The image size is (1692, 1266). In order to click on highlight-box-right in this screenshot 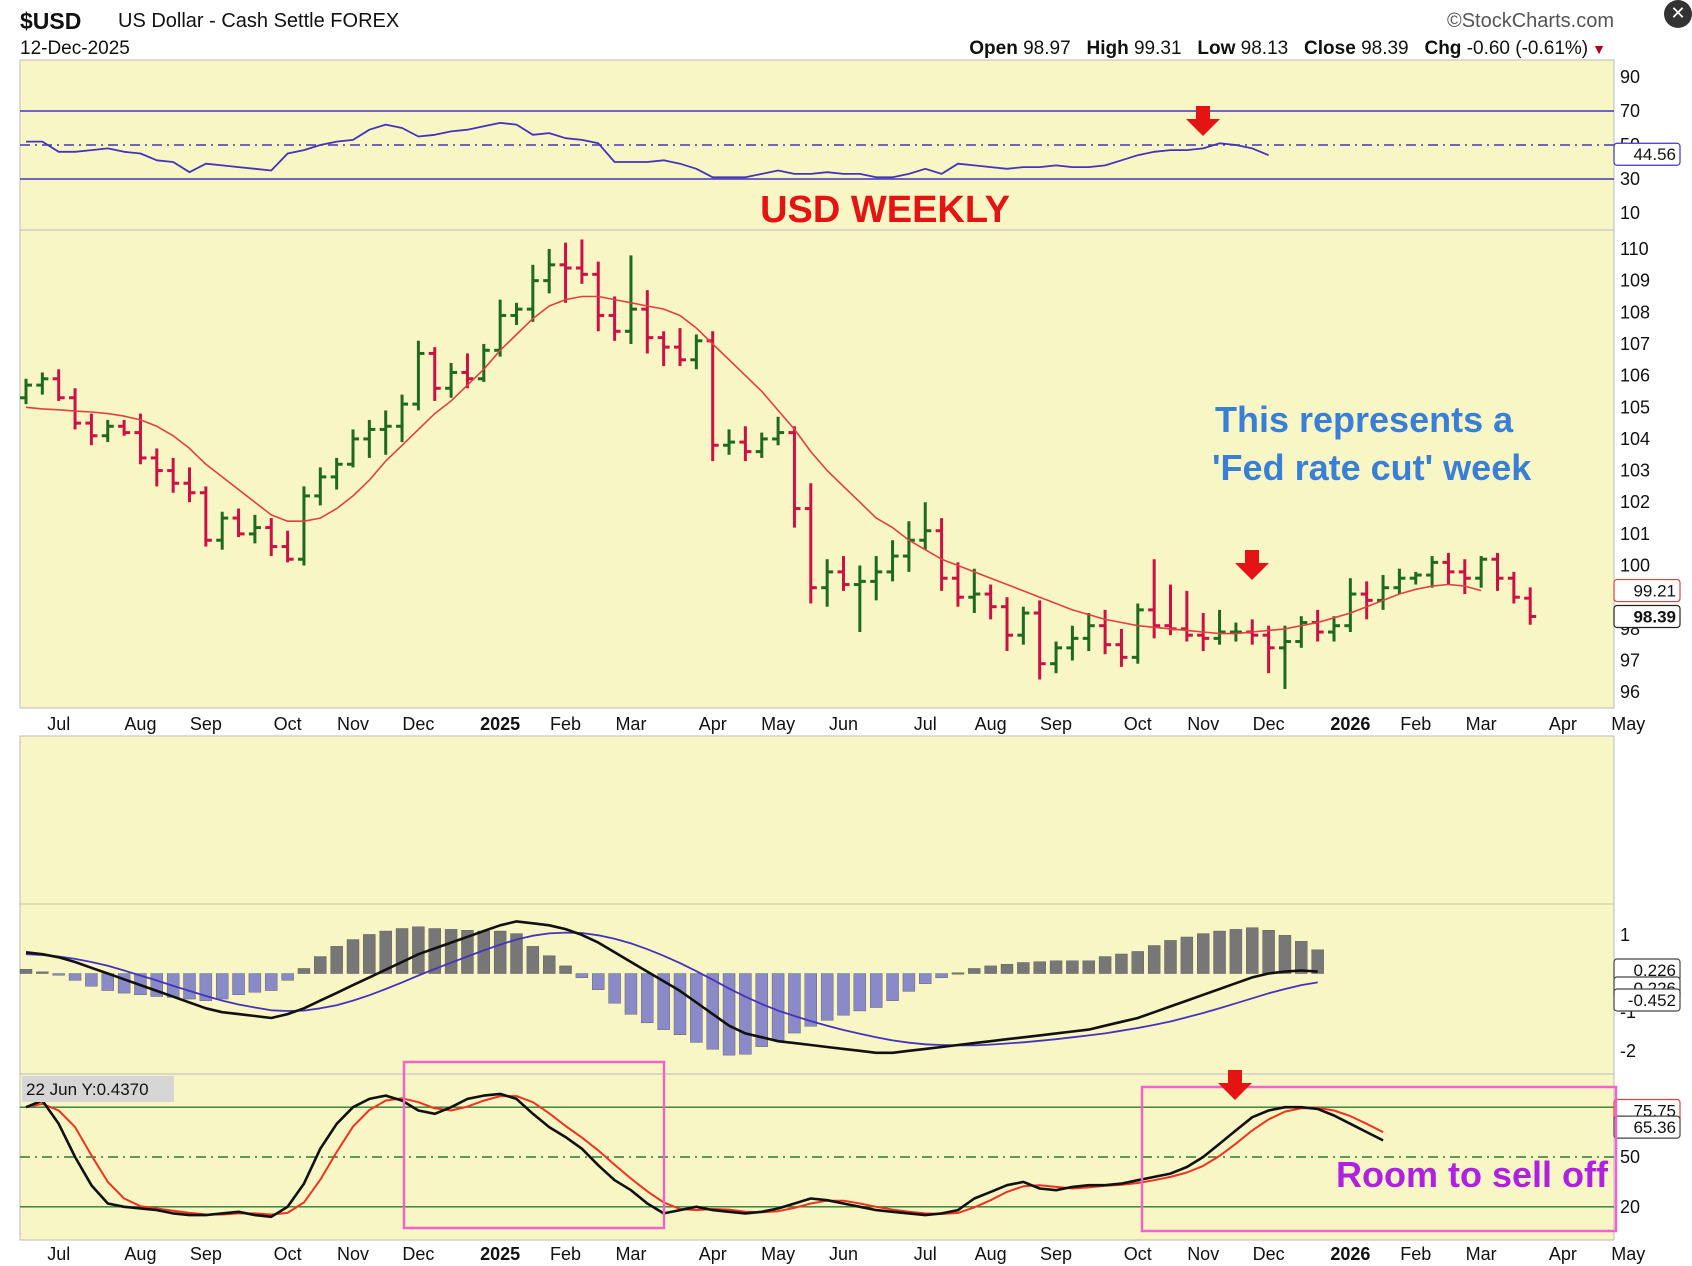, I will do `click(1379, 1159)`.